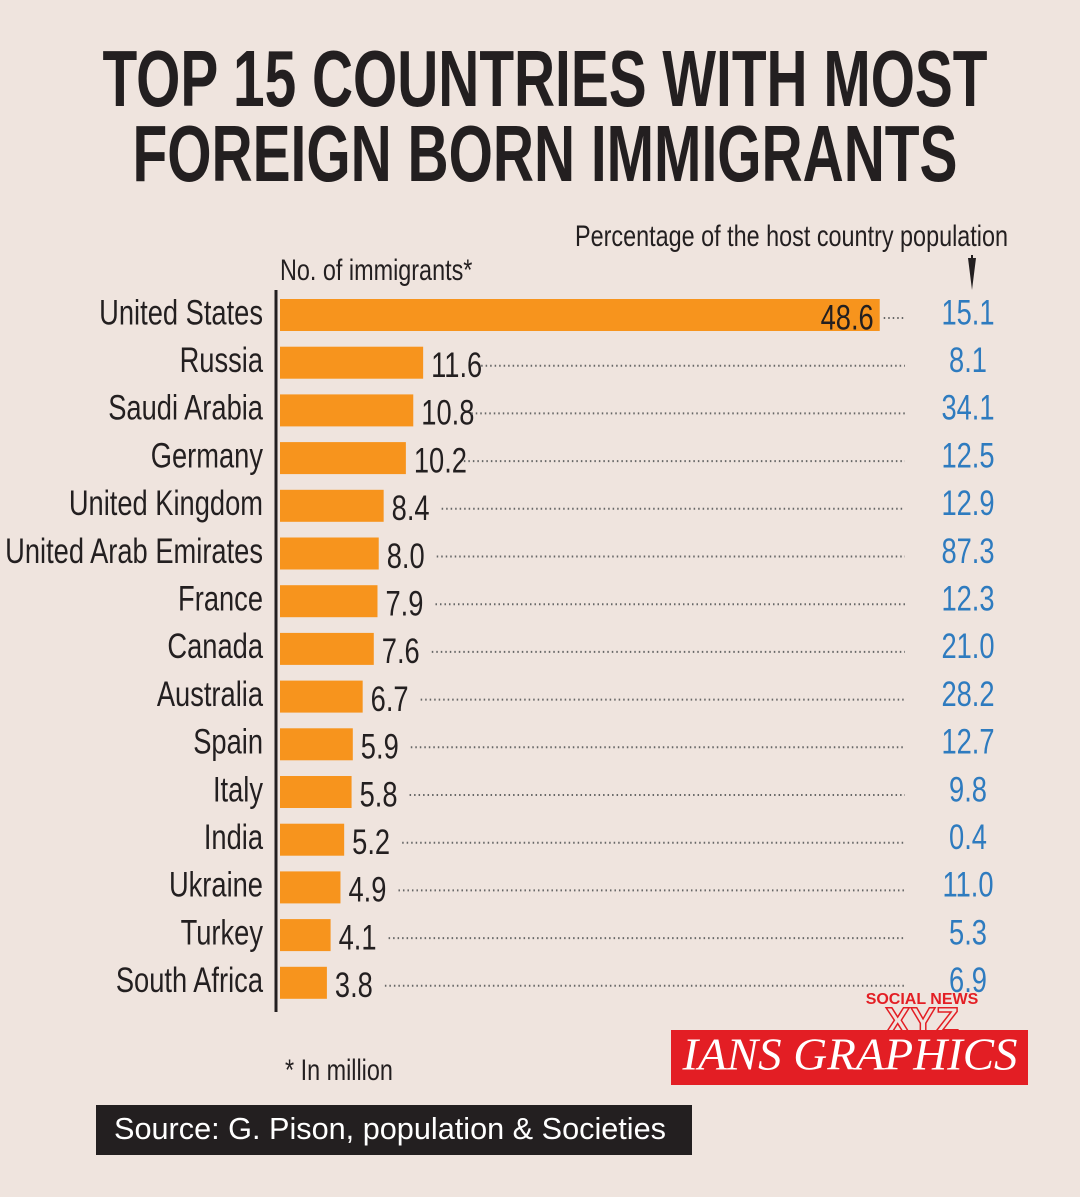 This screenshot has height=1197, width=1080. Describe the element at coordinates (968, 789) in the screenshot. I see `percentage-label: 9.8` at that location.